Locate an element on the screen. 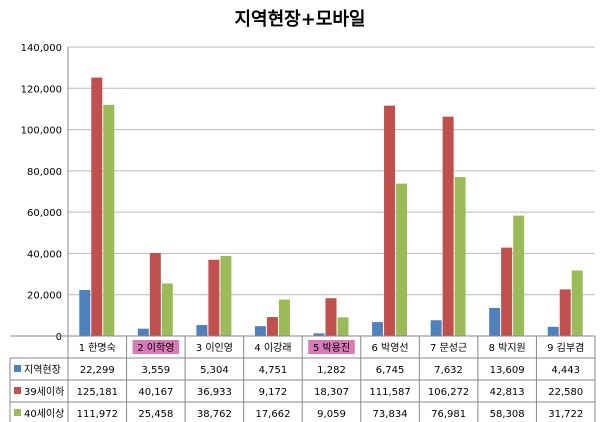 The image size is (600, 422). series-label: 40세이상 is located at coordinates (44, 414).